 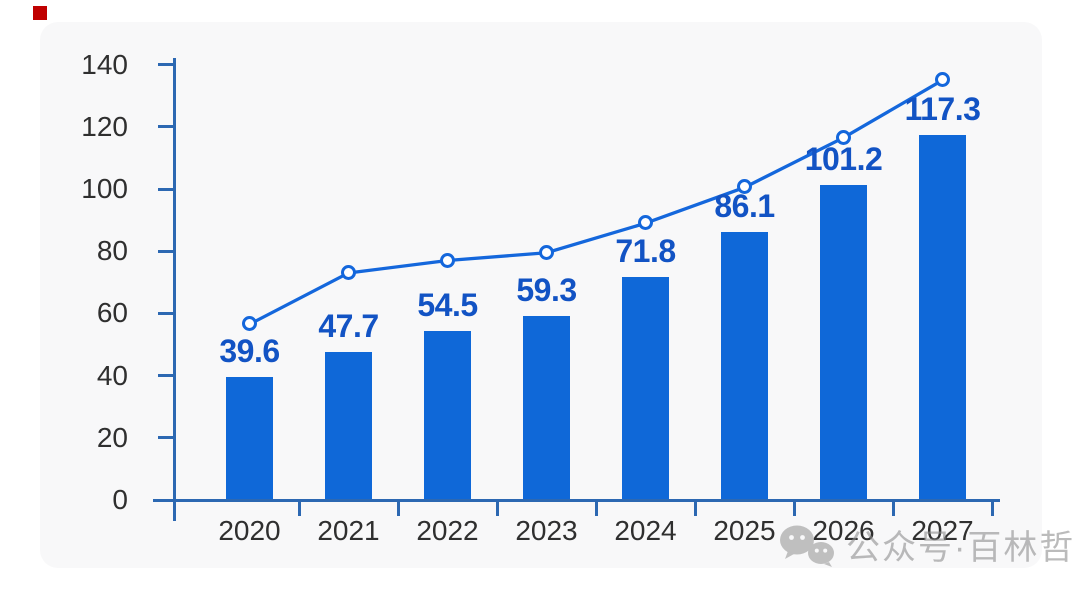 I want to click on bar-data-label: 59.3, so click(x=546, y=289).